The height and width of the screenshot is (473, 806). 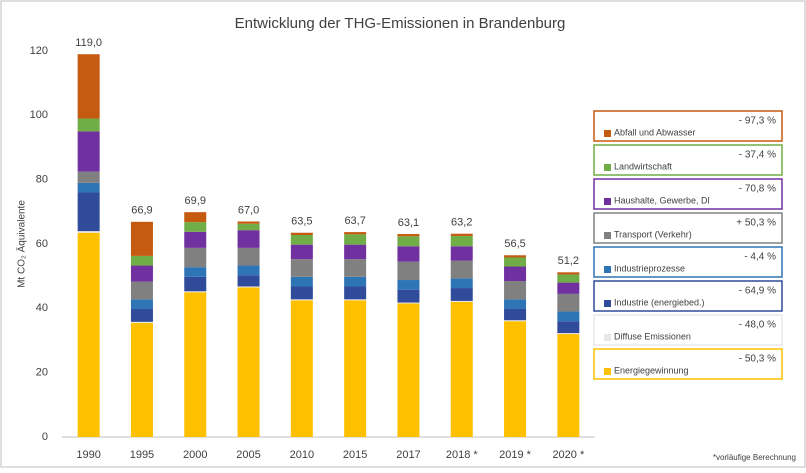 What do you see at coordinates (355, 455) in the screenshot?
I see `x-tick-label: 2015` at bounding box center [355, 455].